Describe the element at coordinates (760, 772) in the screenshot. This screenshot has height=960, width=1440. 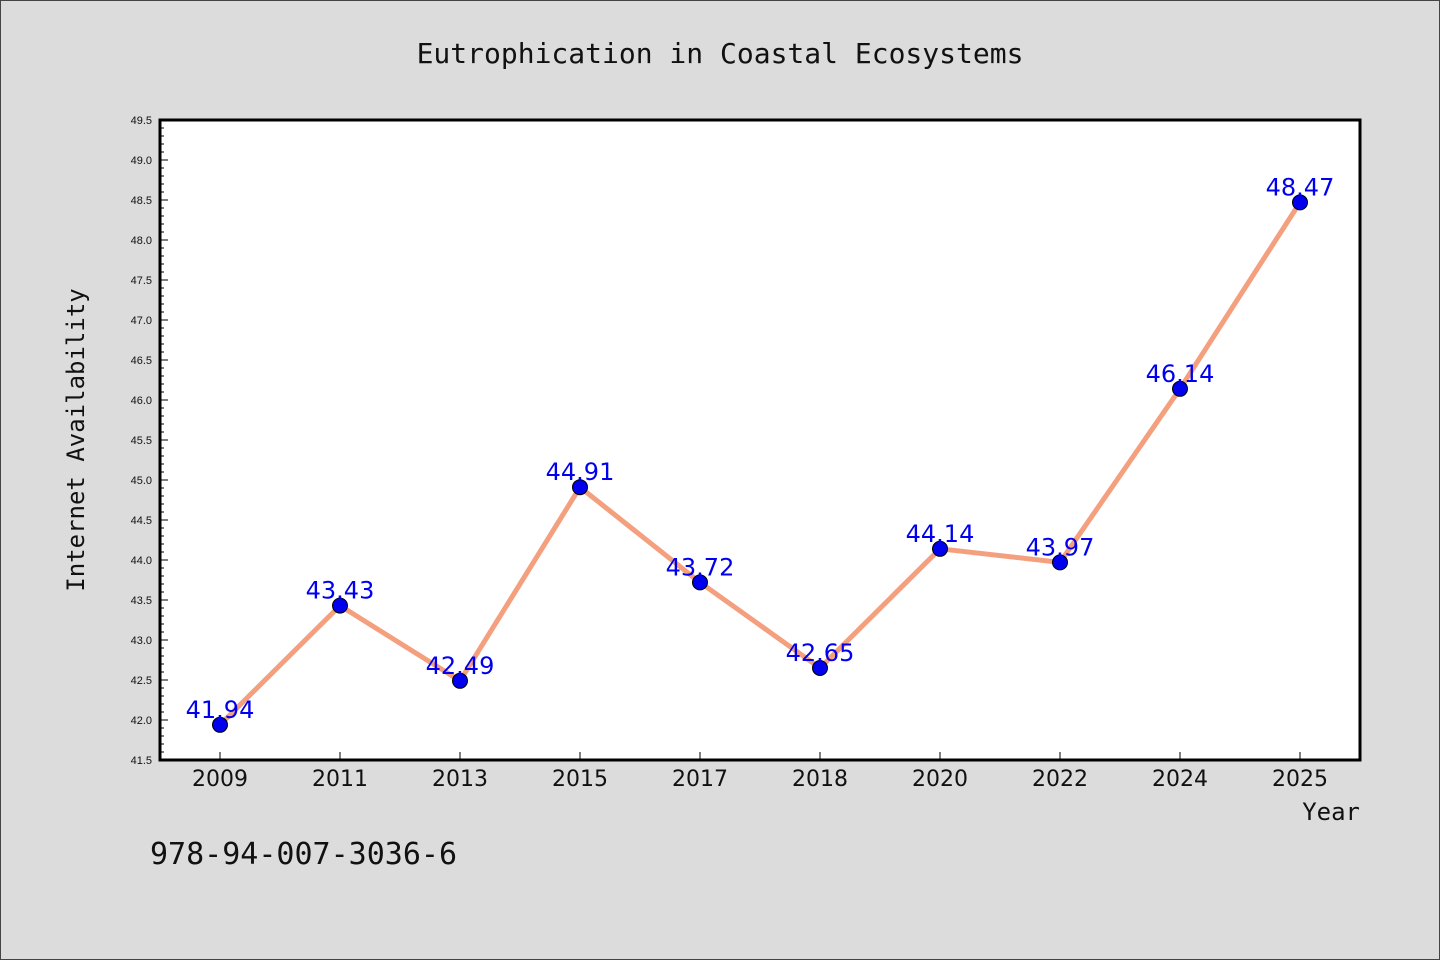
I see `x-axis: 2009 2011 2013 2015 2017 2018 2020 2022 2024 2025` at that location.